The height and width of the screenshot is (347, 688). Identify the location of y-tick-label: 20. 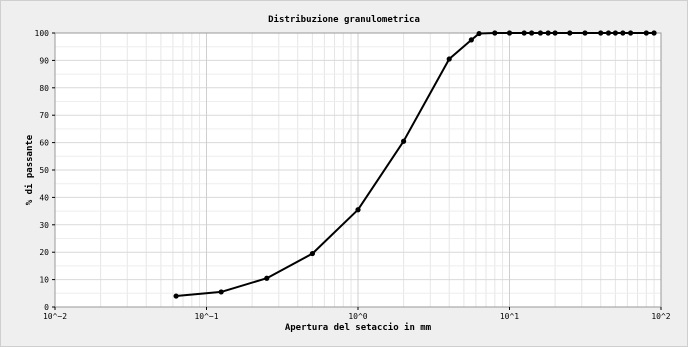
(44, 252).